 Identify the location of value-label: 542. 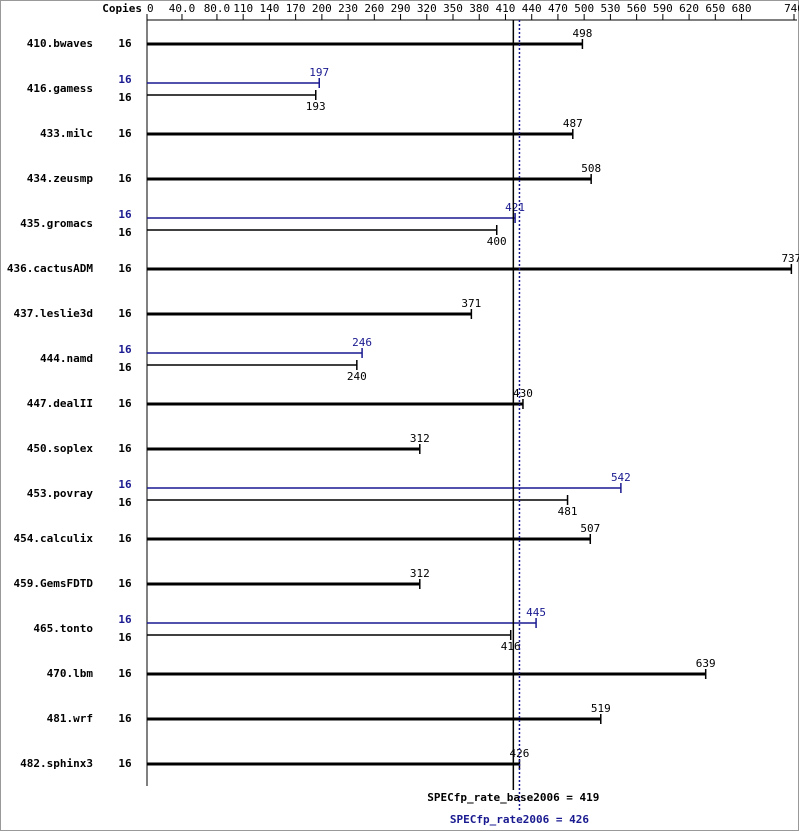
(621, 477).